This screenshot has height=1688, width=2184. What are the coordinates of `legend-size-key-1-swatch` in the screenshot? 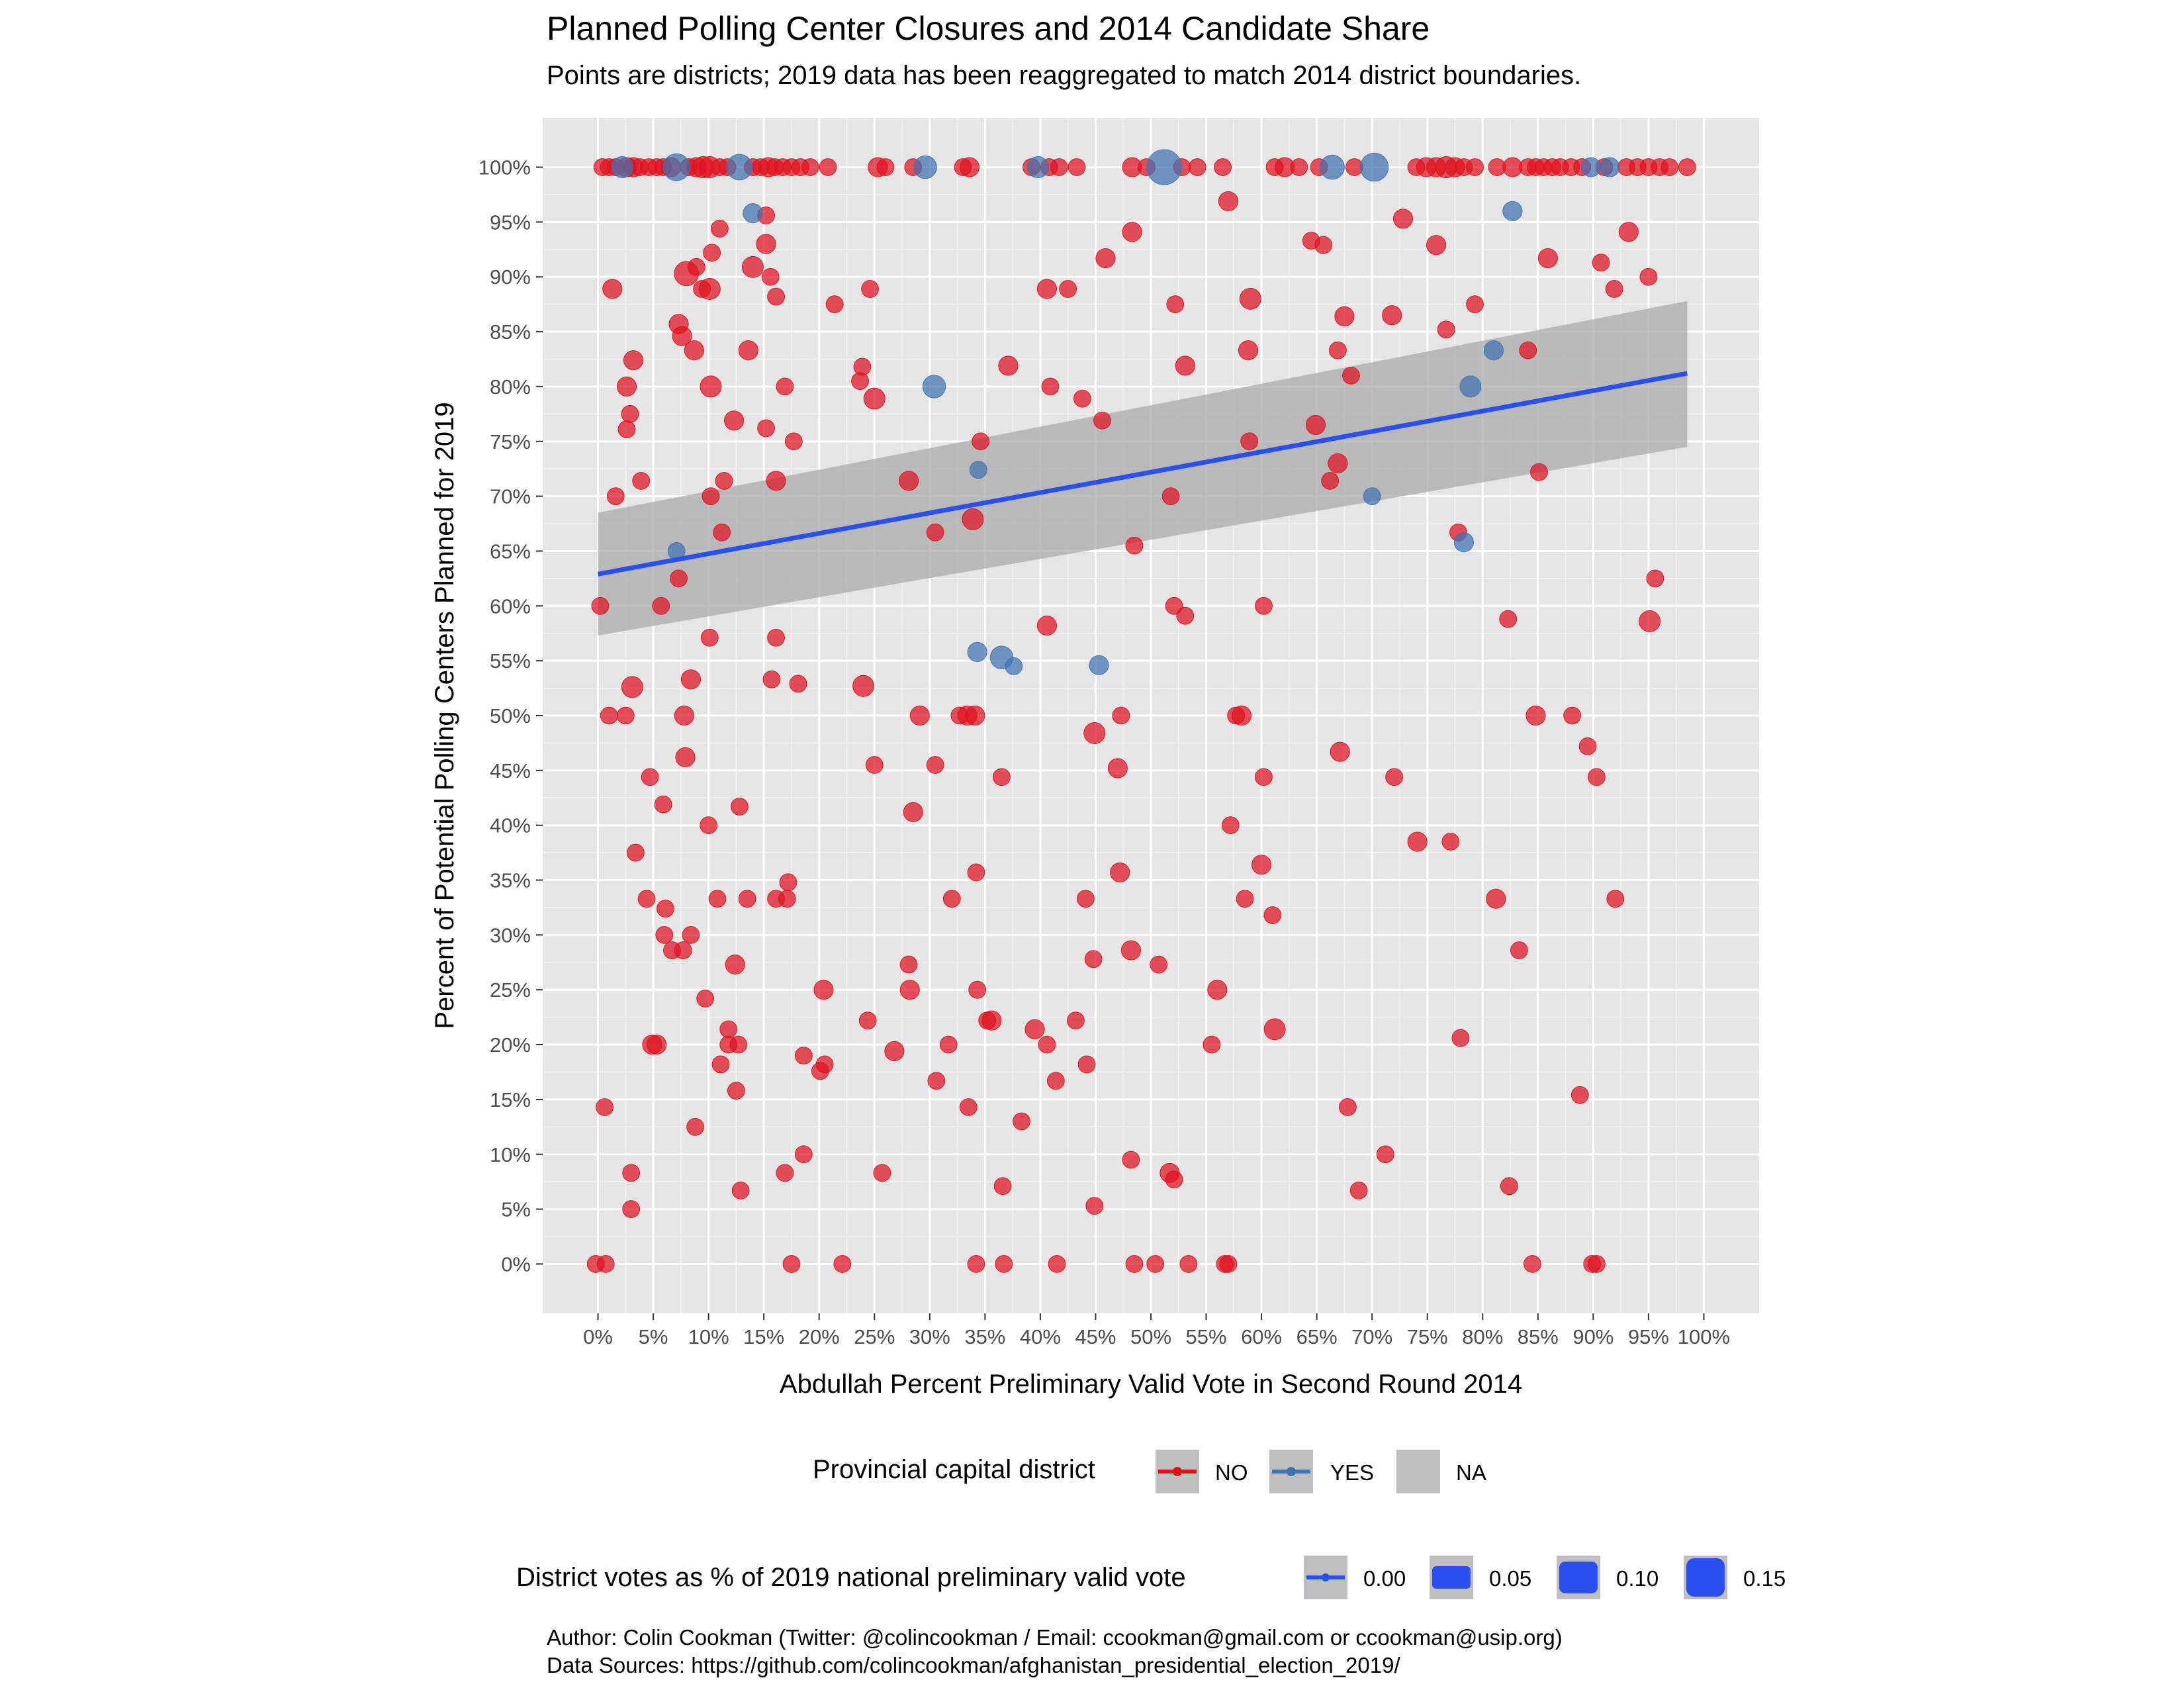 It's located at (1451, 1577).